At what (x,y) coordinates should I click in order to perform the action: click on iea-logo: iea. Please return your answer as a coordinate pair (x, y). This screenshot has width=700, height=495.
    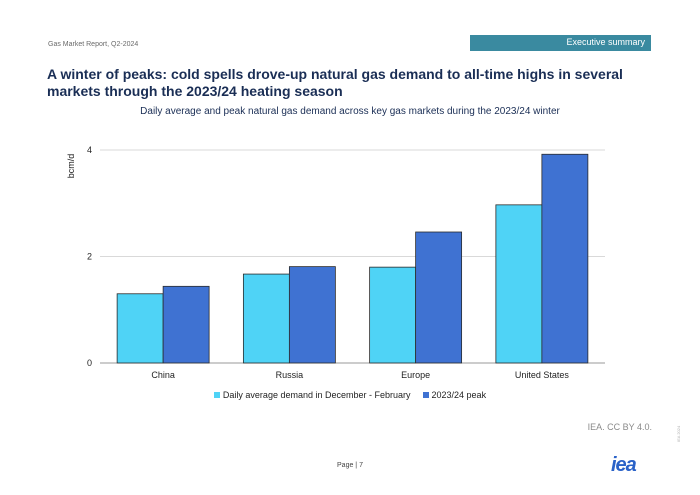
    Looking at the image, I should click on (624, 465).